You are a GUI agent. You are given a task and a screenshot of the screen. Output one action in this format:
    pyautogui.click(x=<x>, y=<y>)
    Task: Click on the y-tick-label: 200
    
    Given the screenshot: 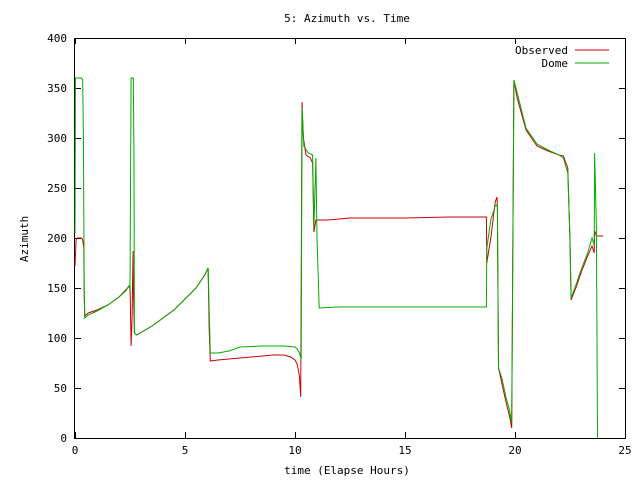 What is the action you would take?
    pyautogui.click(x=57, y=238)
    